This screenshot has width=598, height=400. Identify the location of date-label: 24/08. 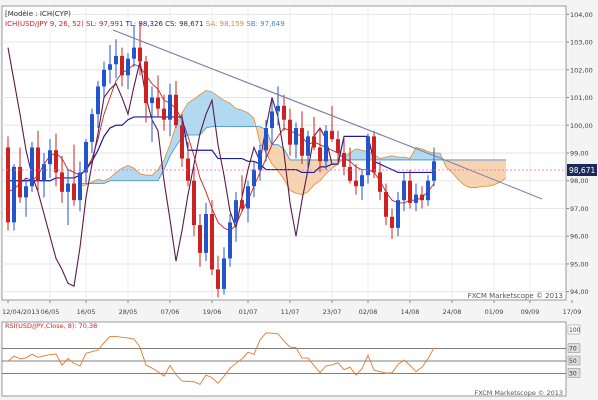
(452, 312).